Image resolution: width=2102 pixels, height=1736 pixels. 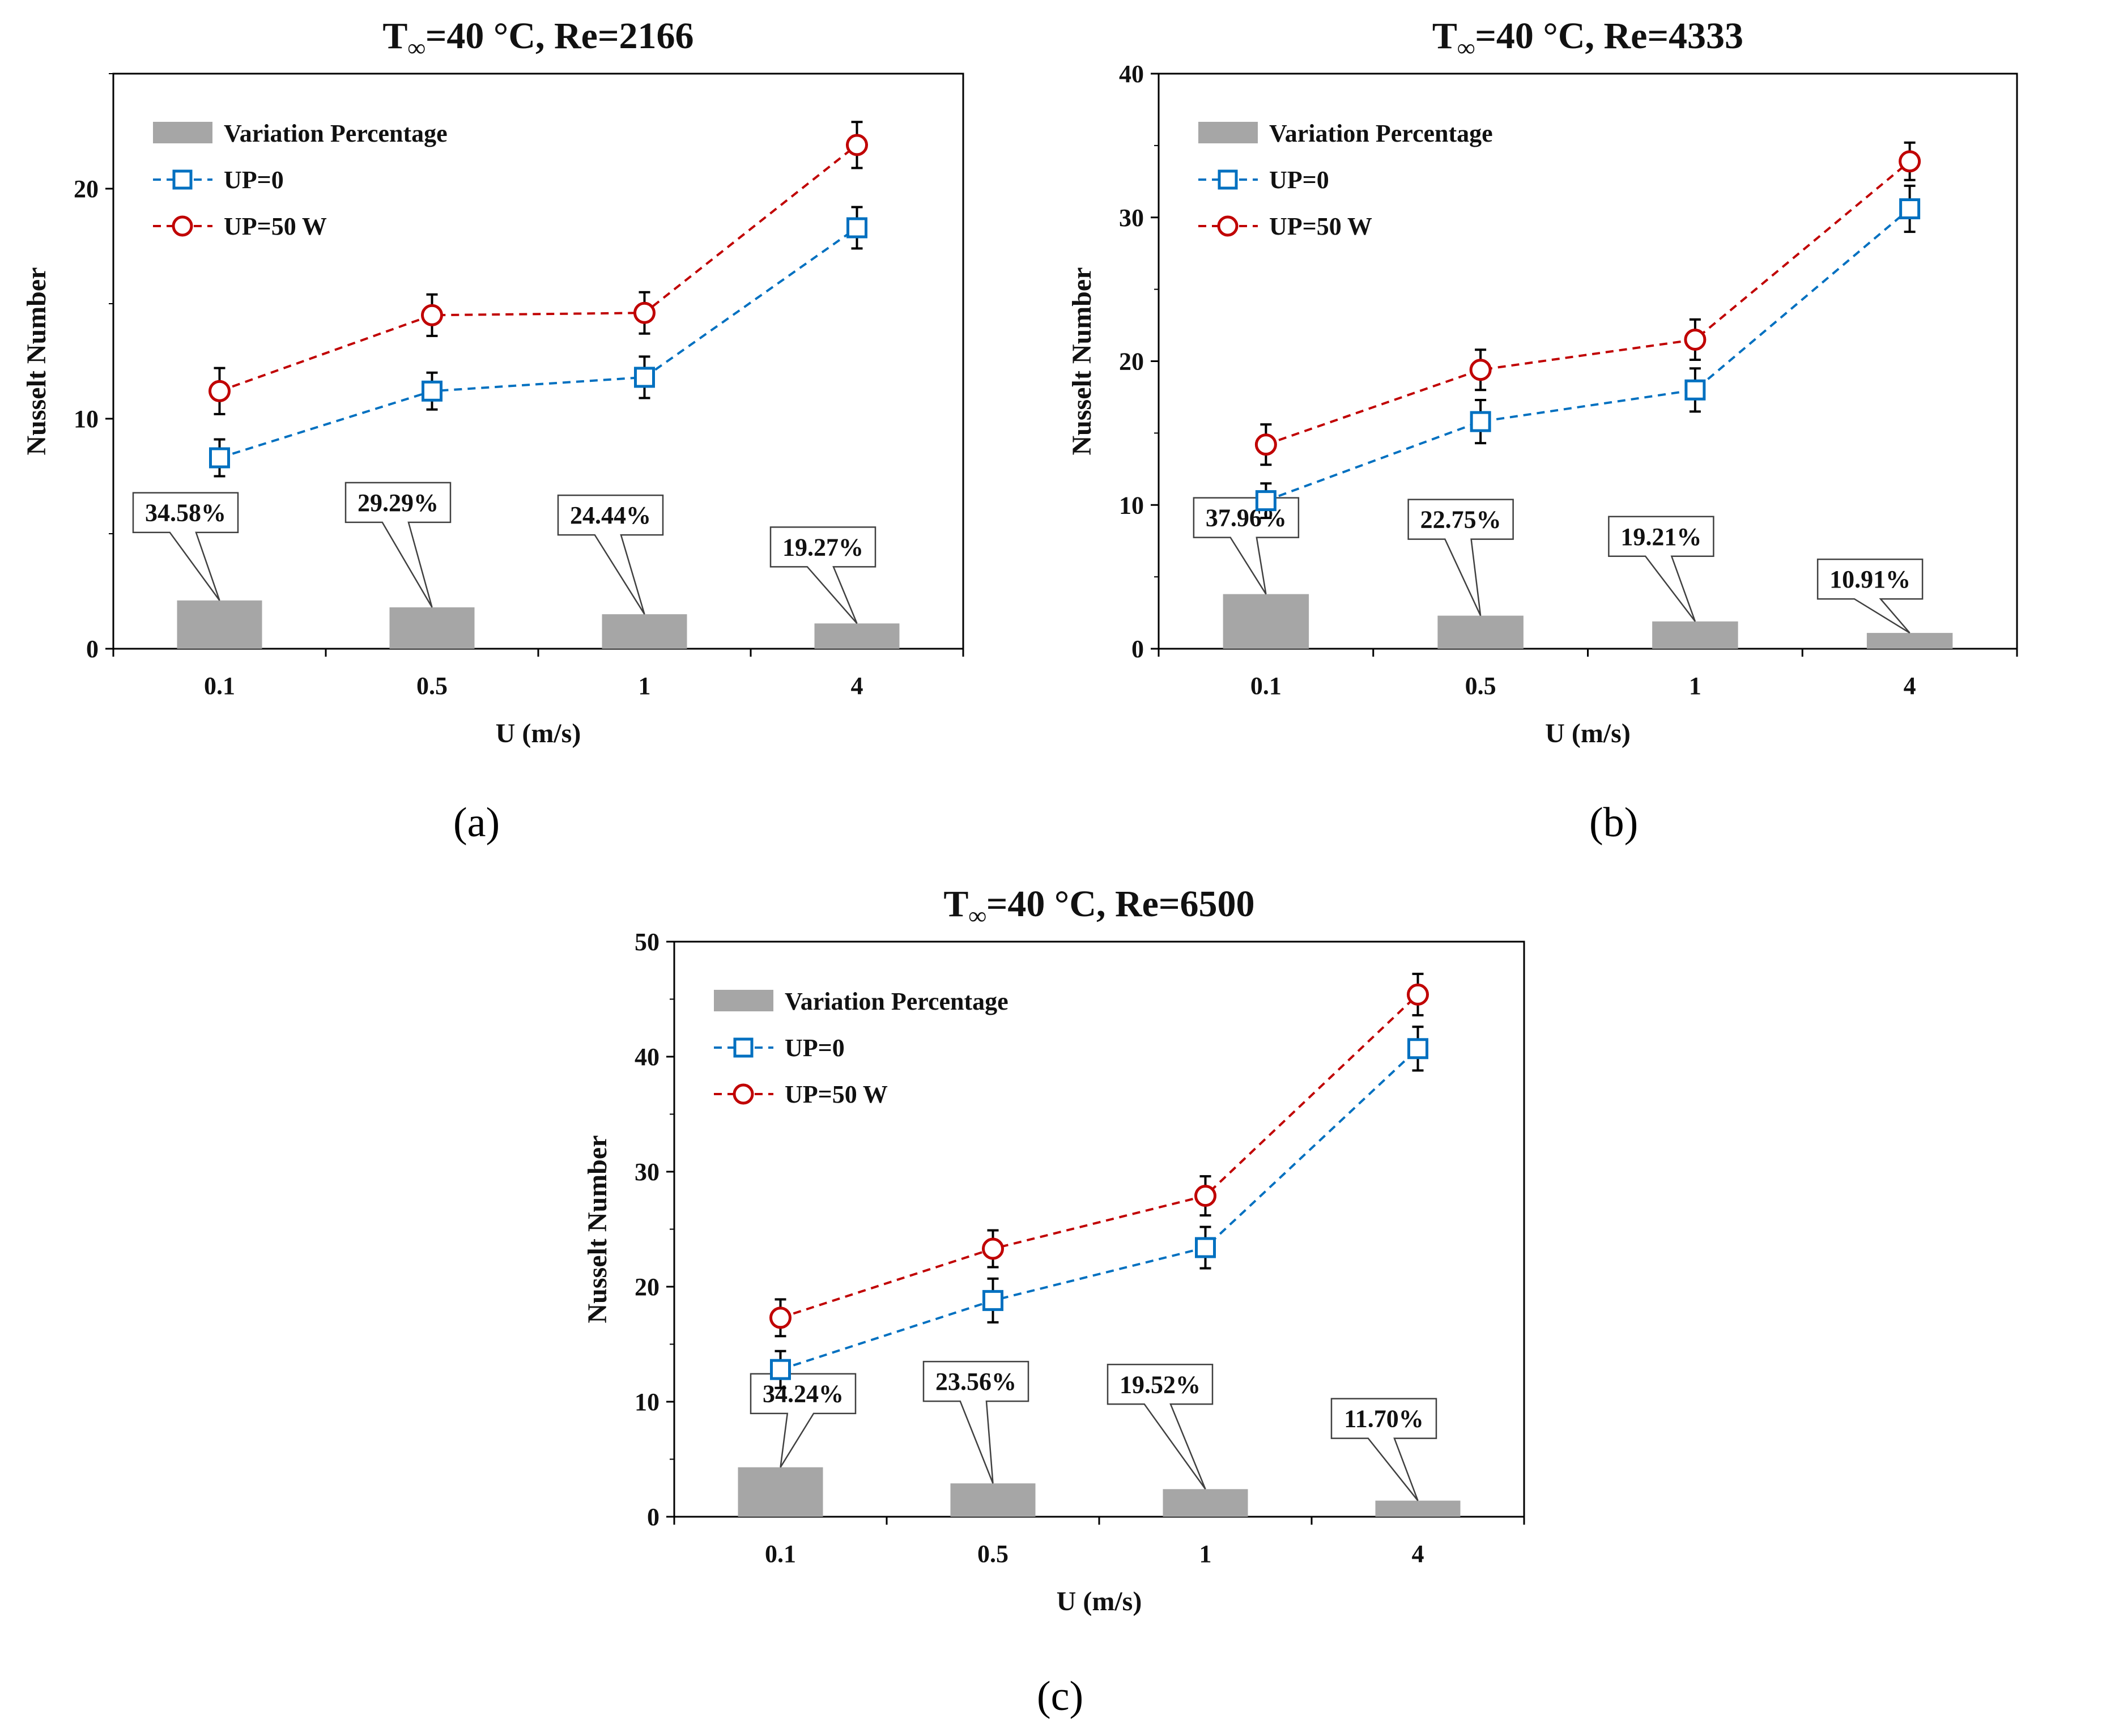 I want to click on bar-data-label: 34.58%, so click(x=186, y=513).